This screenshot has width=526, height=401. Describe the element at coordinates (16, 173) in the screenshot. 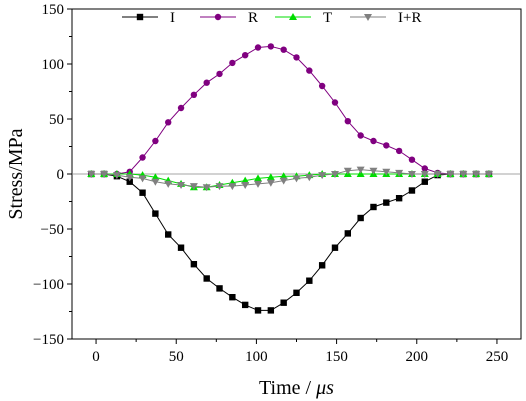

I see `y-axis-title: Stress/MPa` at that location.